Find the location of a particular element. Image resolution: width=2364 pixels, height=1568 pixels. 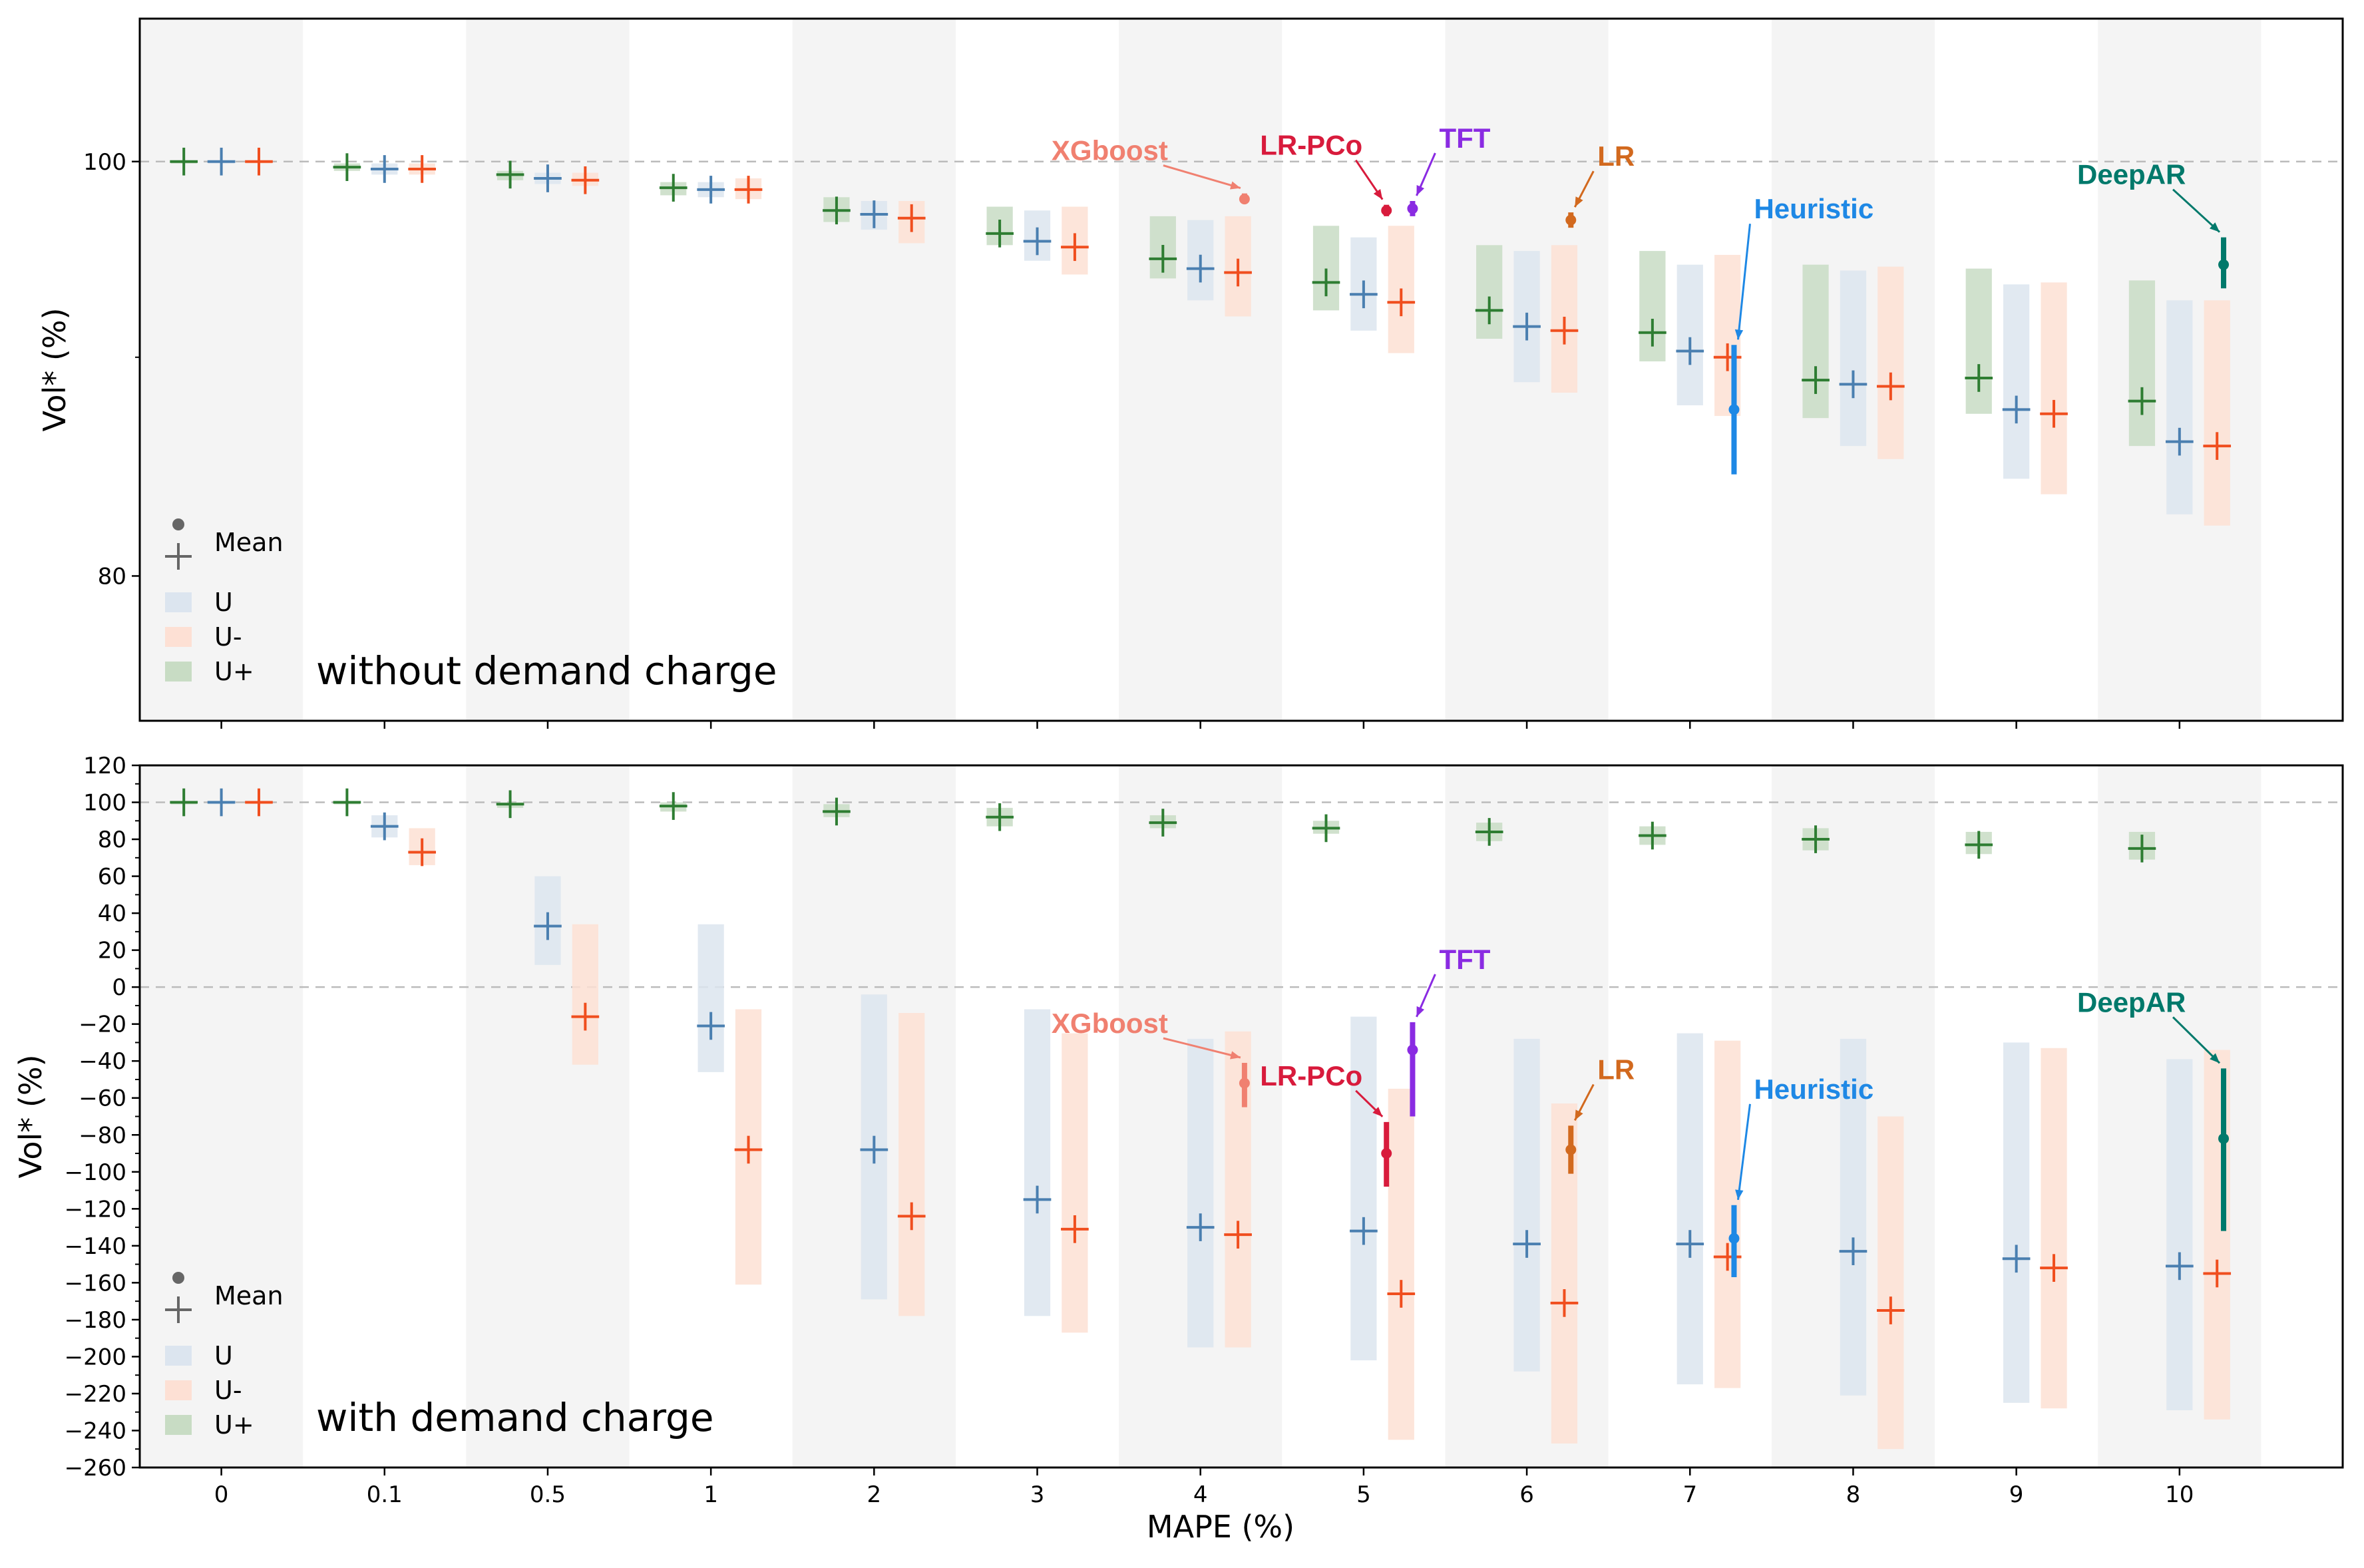

model-arrowhead-DeepAR is located at coordinates (2215, 1058).